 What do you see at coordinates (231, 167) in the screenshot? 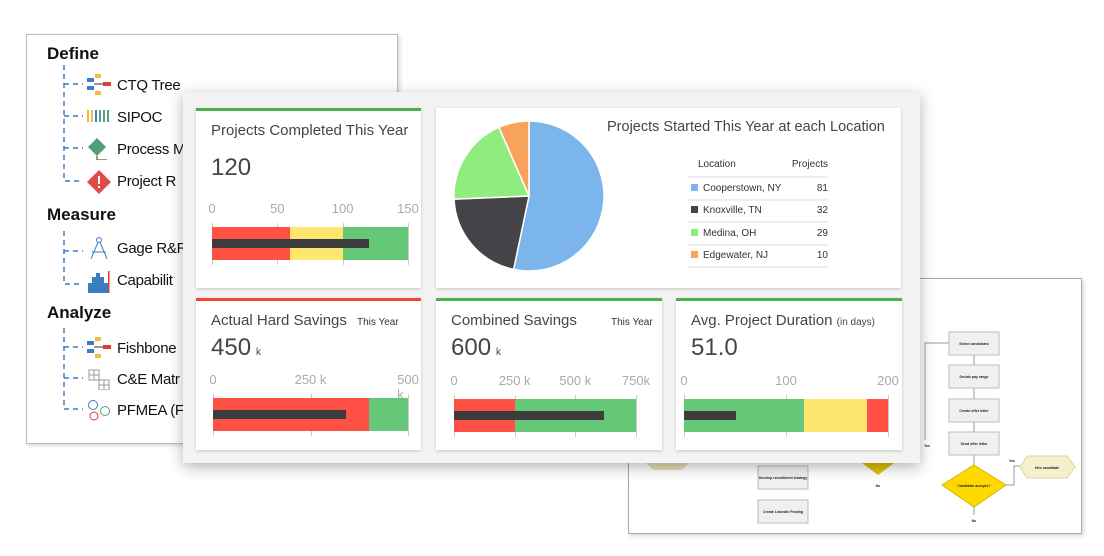
I see `card-value: 120` at bounding box center [231, 167].